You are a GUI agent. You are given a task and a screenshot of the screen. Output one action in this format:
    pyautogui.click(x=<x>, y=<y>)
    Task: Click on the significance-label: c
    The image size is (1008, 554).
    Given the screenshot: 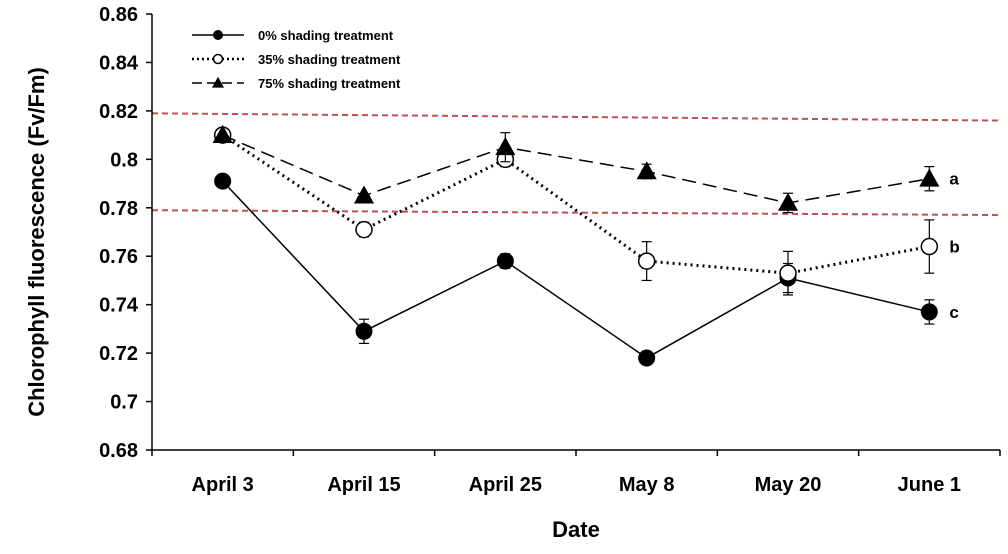 What is the action you would take?
    pyautogui.click(x=953, y=312)
    